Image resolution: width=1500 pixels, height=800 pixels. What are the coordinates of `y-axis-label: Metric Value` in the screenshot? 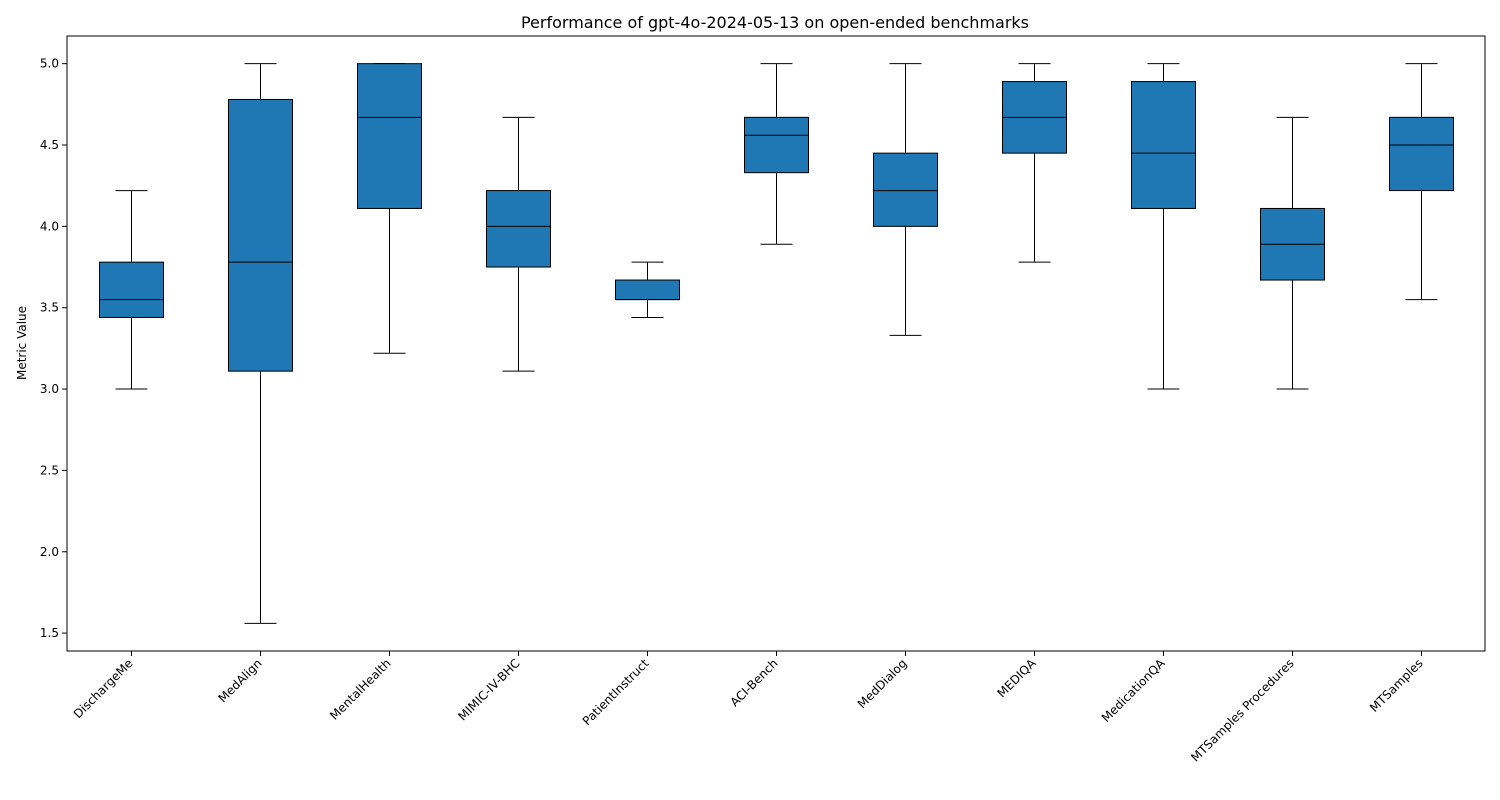 It's located at (22, 343).